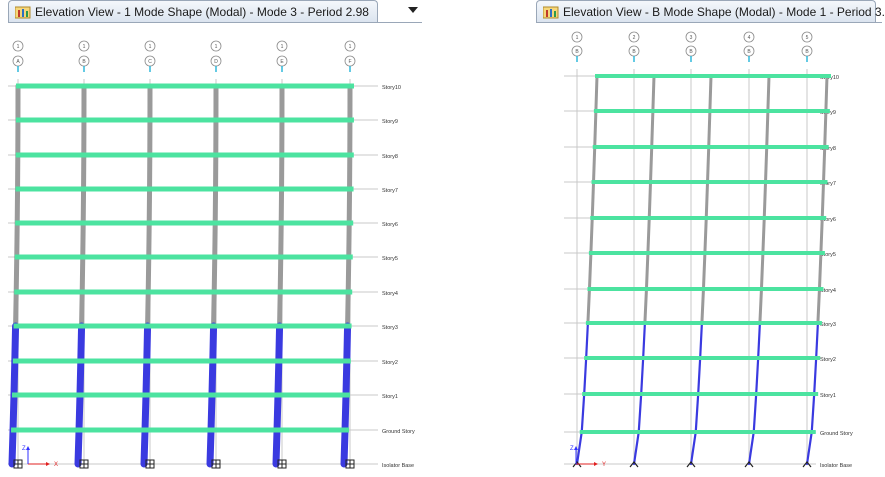 This screenshot has height=477, width=885. What do you see at coordinates (828, 360) in the screenshot?
I see `story-label: Story2` at bounding box center [828, 360].